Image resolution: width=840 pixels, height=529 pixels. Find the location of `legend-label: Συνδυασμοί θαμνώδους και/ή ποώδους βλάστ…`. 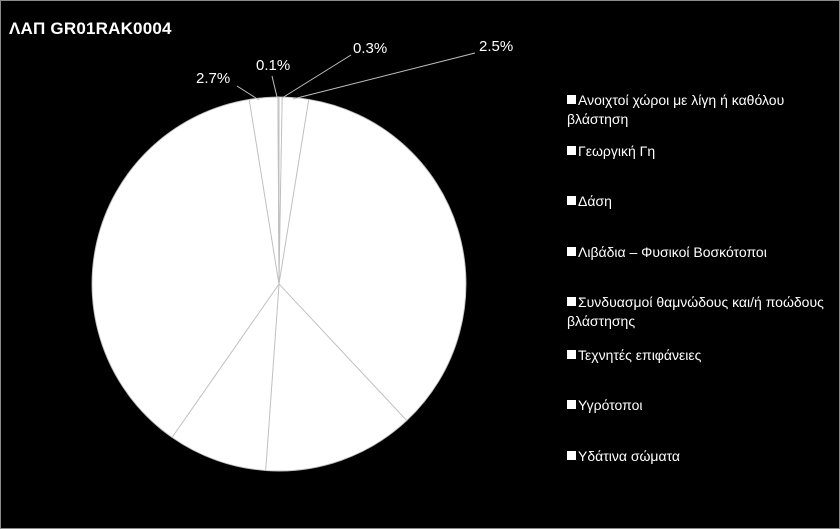

legend-label: Συνδυασμοί θαμνώδους και/ή ποώδους βλάστ… is located at coordinates (695, 311).